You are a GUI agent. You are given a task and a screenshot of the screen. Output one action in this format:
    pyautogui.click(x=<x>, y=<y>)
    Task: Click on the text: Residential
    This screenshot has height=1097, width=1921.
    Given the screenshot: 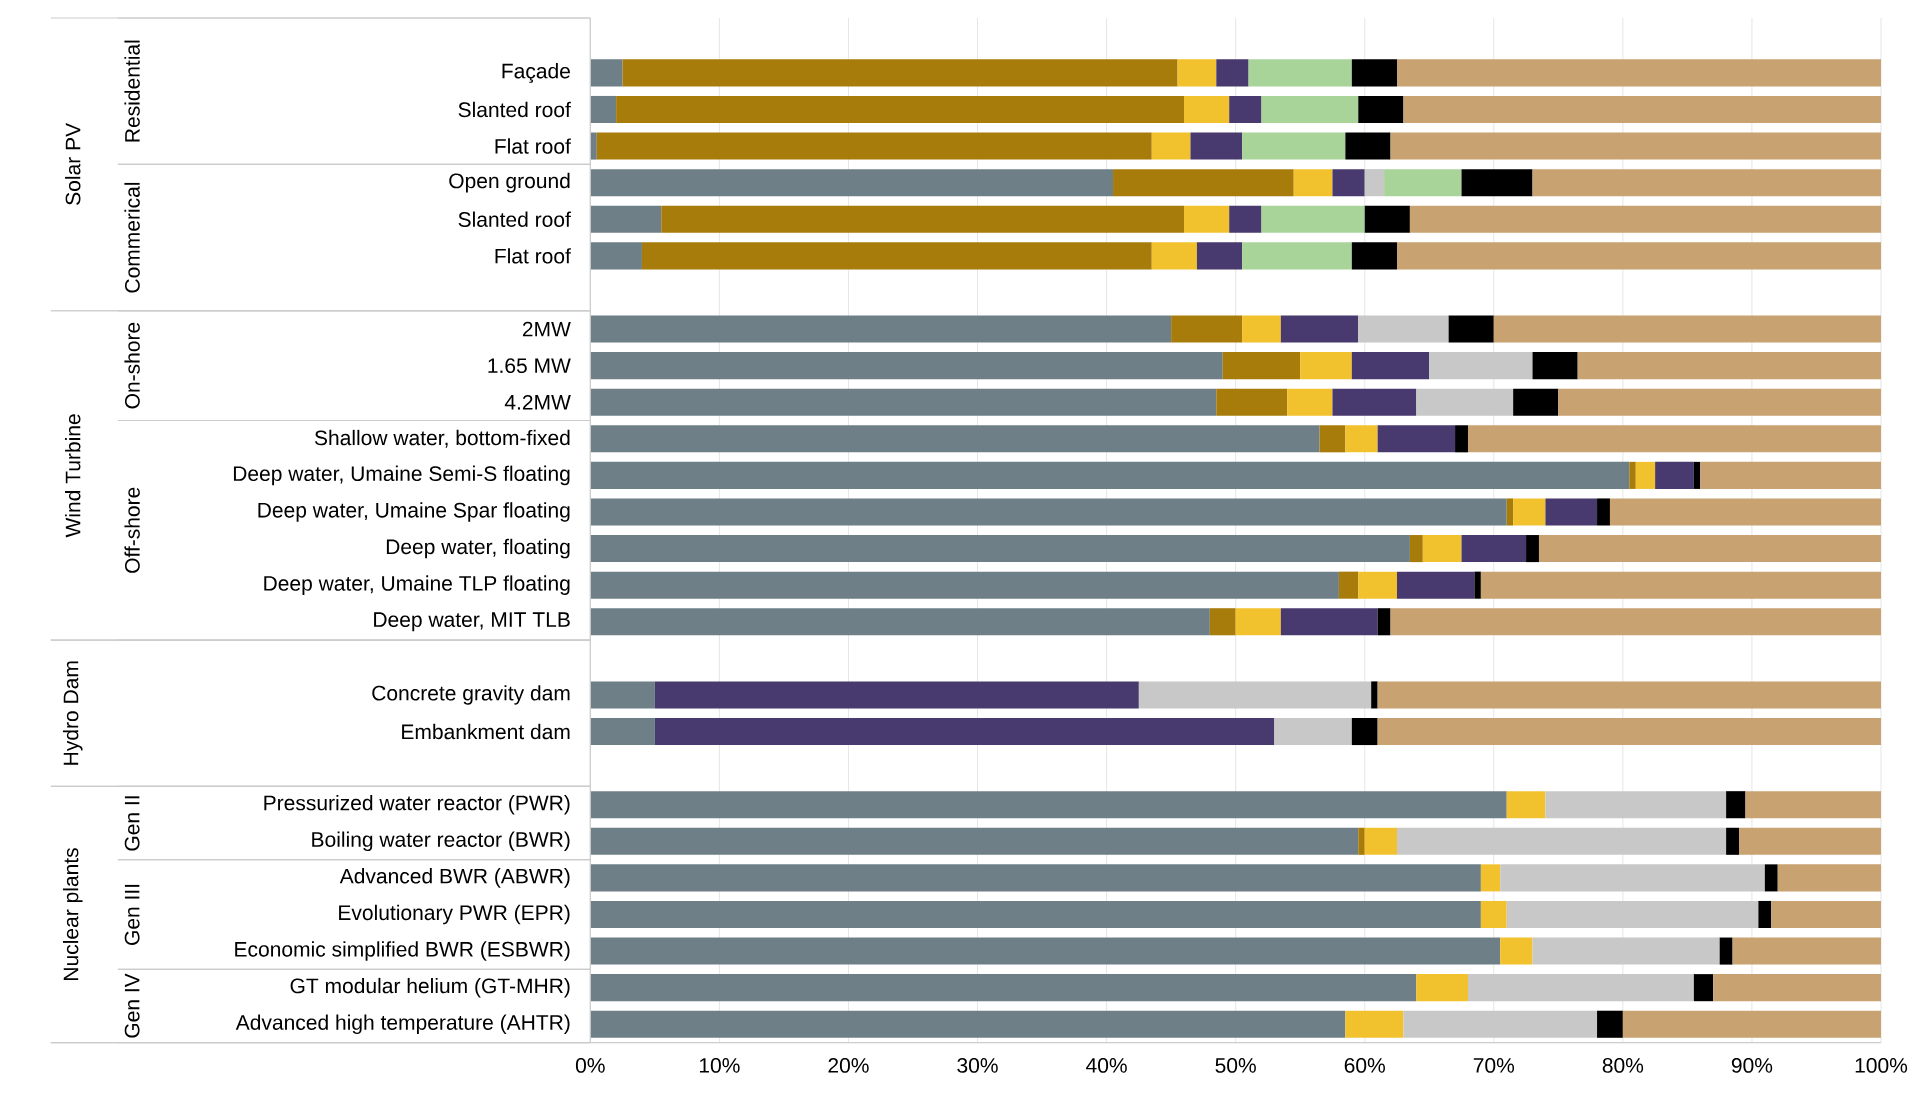 What is the action you would take?
    pyautogui.click(x=132, y=91)
    